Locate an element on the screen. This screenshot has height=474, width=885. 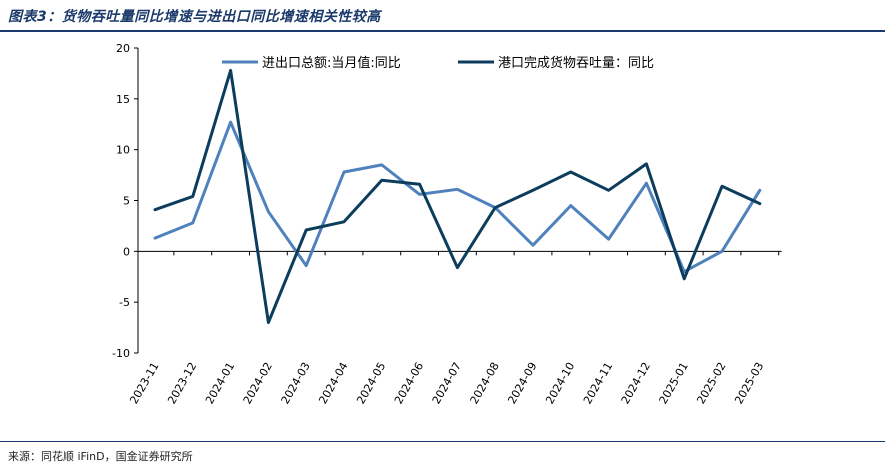
x-tick-label: 2025-03 is located at coordinates (749, 383).